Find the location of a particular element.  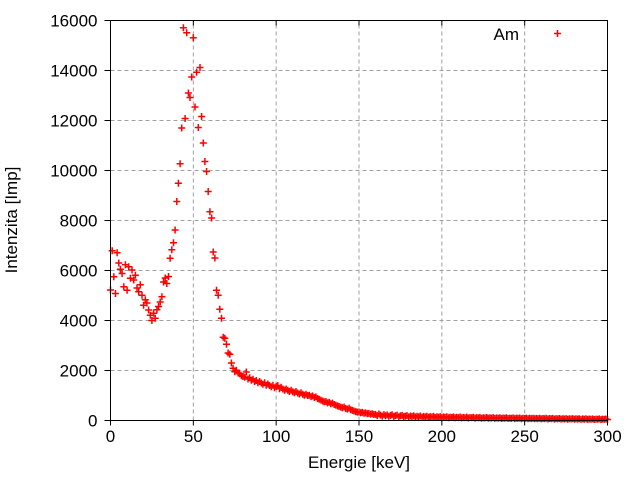

y-tick-labels: 0 2000 4000 6000 8000 10000 12000 14000 16000 is located at coordinates (73, 221).